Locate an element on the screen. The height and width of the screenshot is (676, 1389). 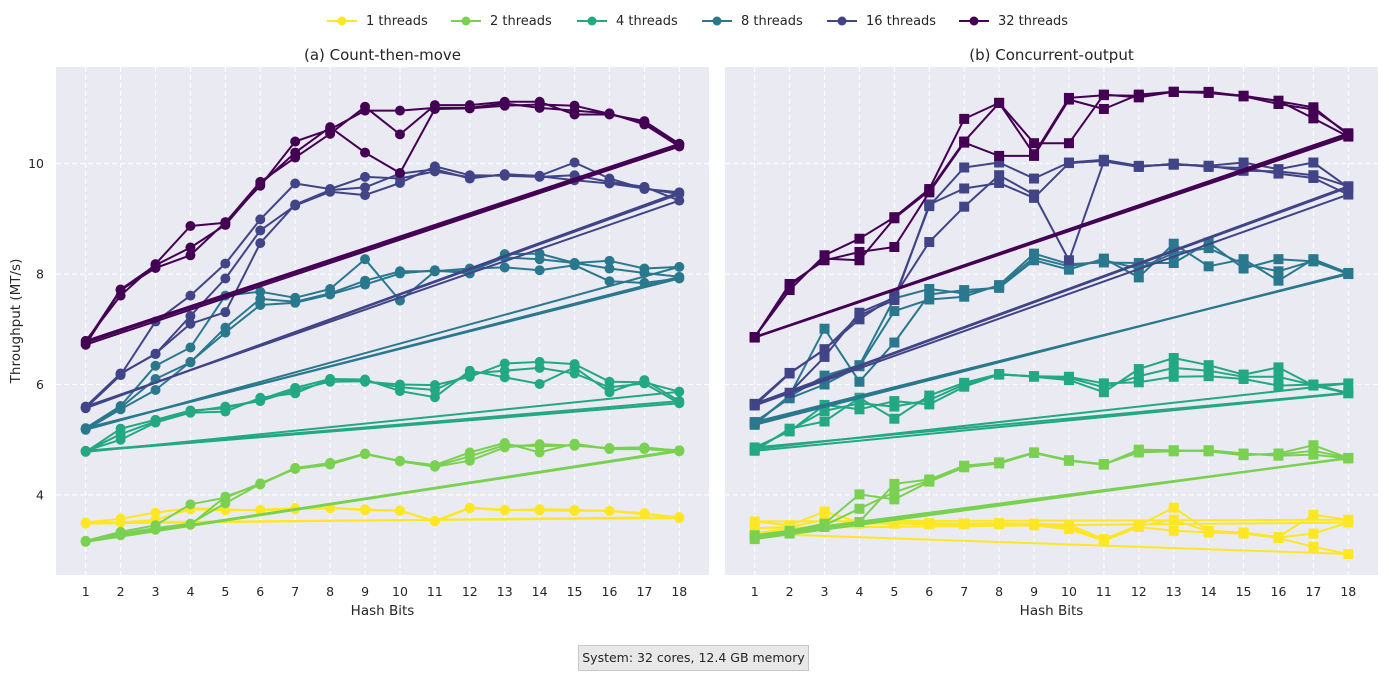
x-tick-label: 8 is located at coordinates (999, 591).